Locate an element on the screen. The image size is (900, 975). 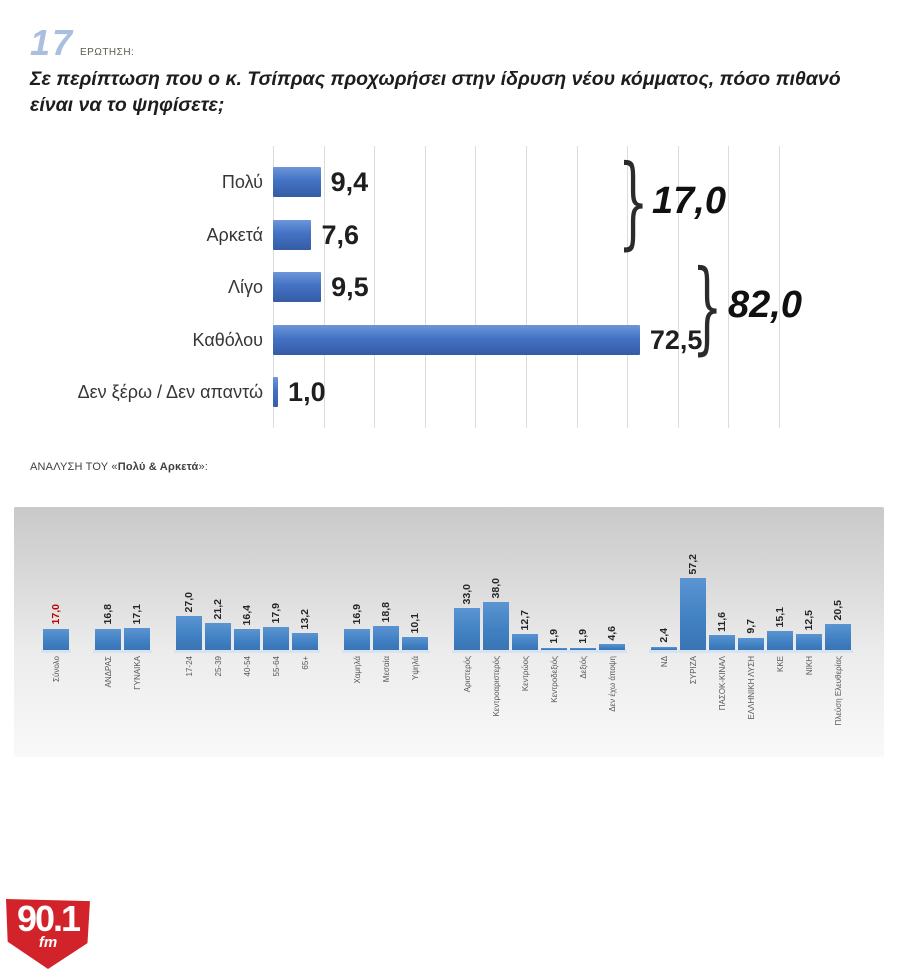
demo-cell: 15,1 ΚΚΕ is located at coordinates (780, 616).